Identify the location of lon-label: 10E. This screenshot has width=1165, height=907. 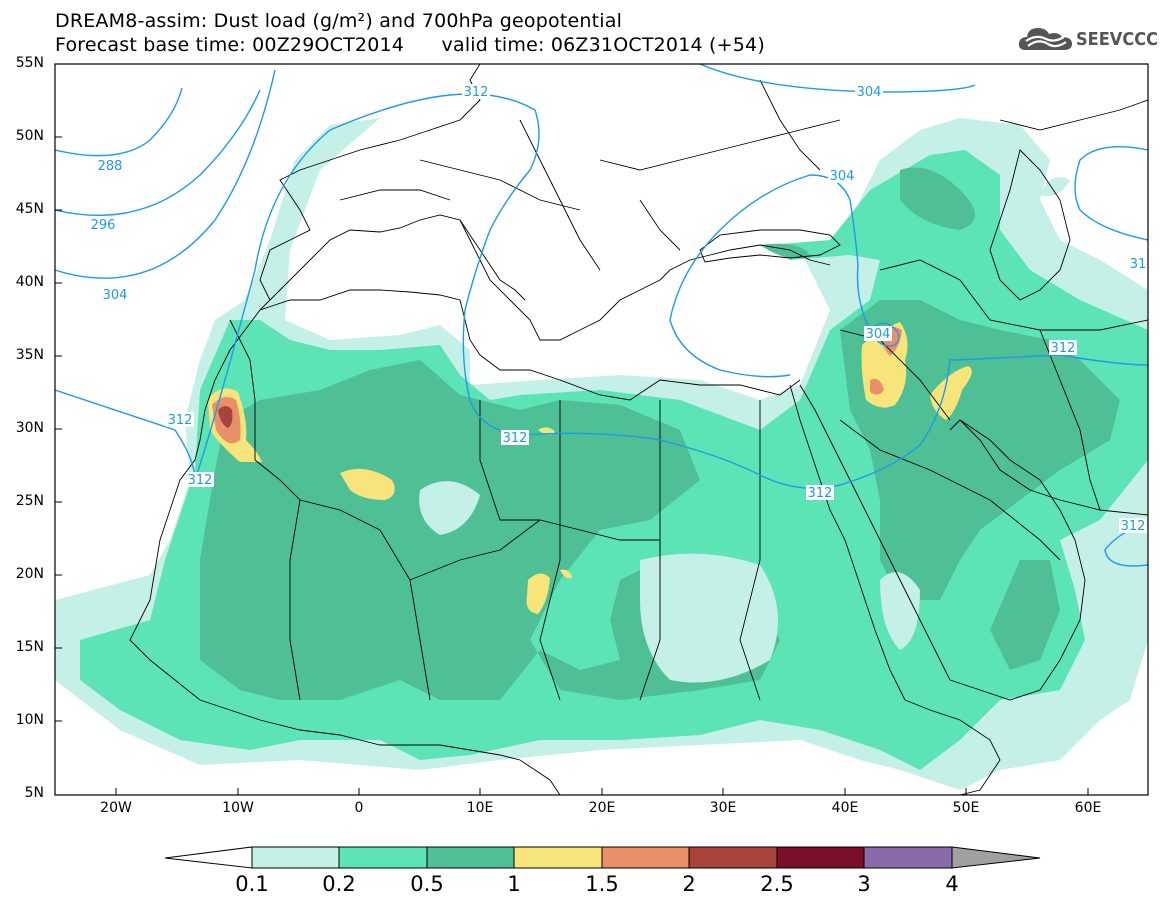
(480, 808).